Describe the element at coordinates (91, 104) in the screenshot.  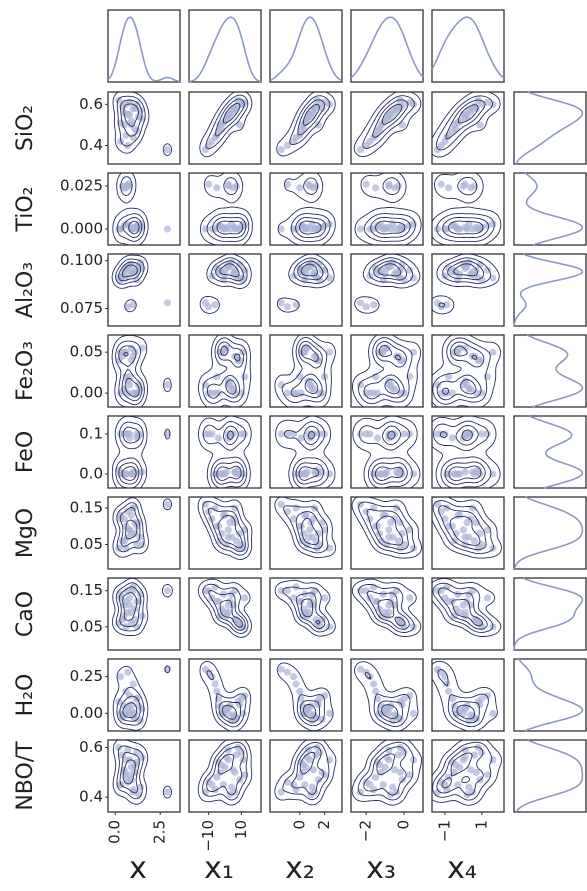
I see `y-tick-label: 0.6` at that location.